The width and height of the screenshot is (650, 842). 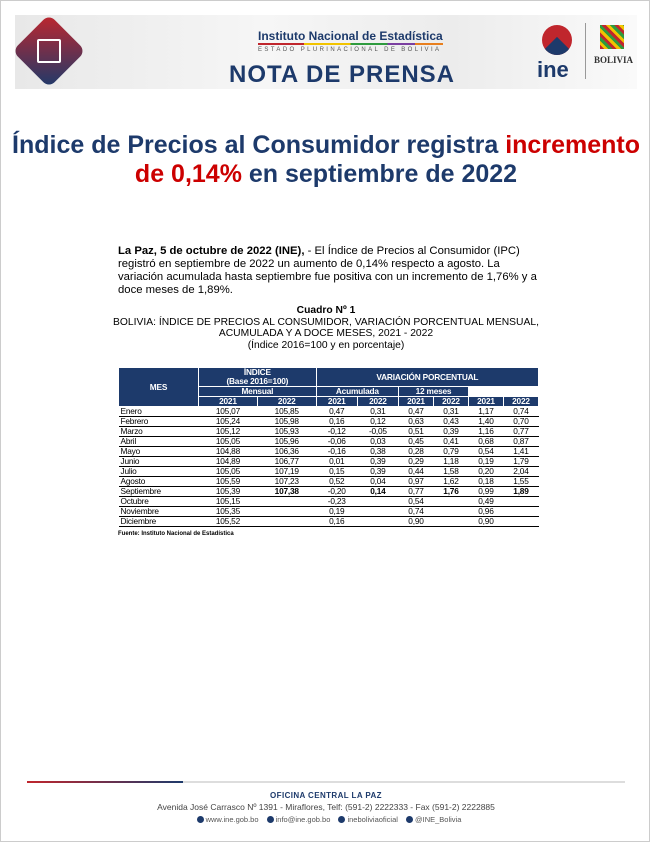 I want to click on value-cell: 1,76, so click(x=451, y=491).